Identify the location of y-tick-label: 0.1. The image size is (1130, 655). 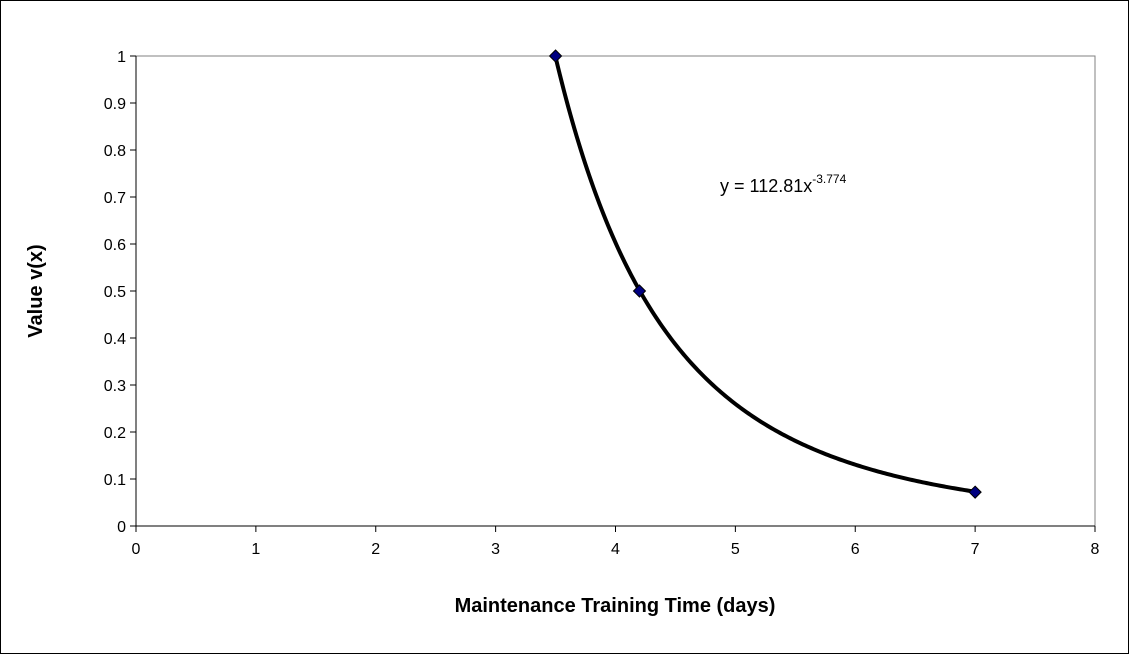
(115, 480).